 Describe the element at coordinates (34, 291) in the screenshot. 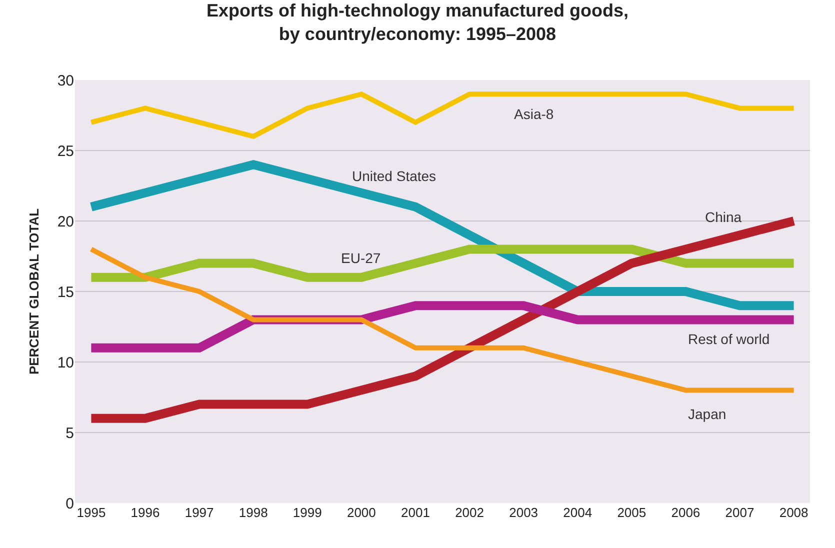

I see `y-axis-title: PERCENT GLOBAL TOTAL` at that location.